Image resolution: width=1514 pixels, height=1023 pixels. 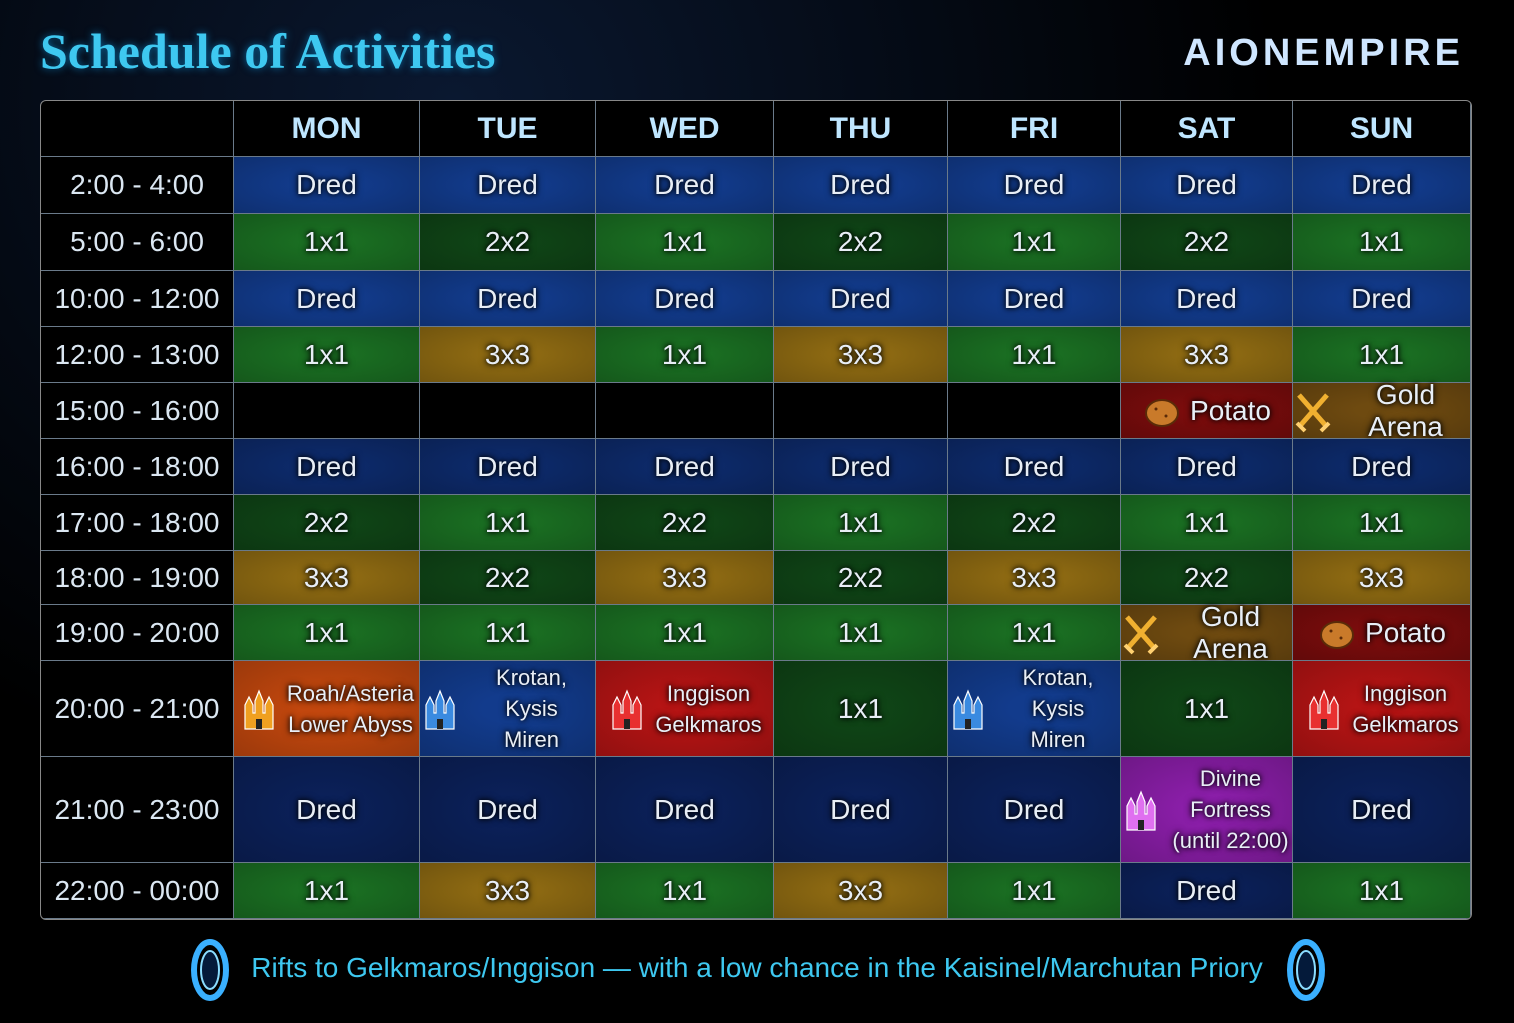 What do you see at coordinates (1207, 129) in the screenshot?
I see `day-header: SAT` at bounding box center [1207, 129].